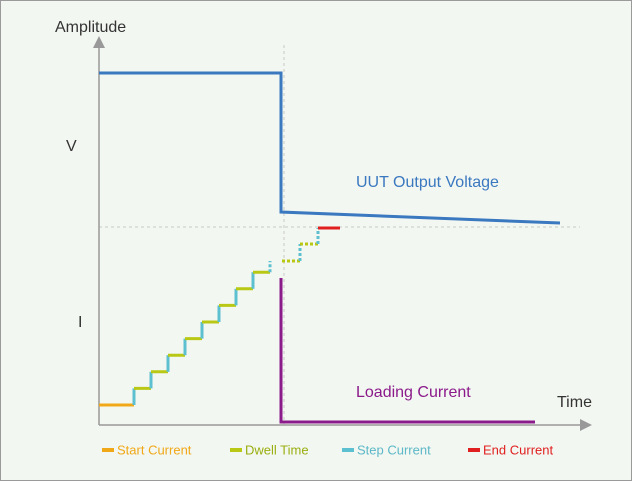 The image size is (632, 481). I want to click on legend-label: Start Current, so click(154, 449).